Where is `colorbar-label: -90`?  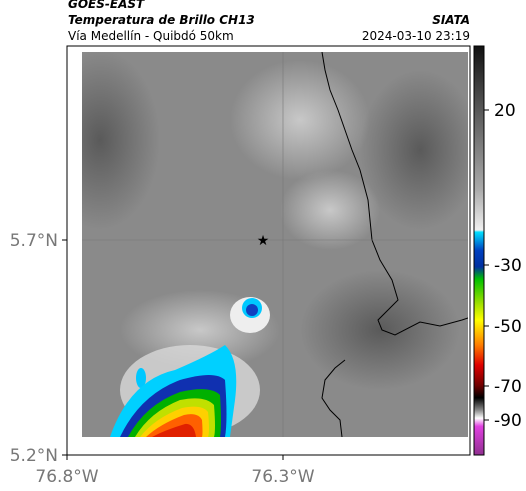 colorbar-label: -90 is located at coordinates (508, 421).